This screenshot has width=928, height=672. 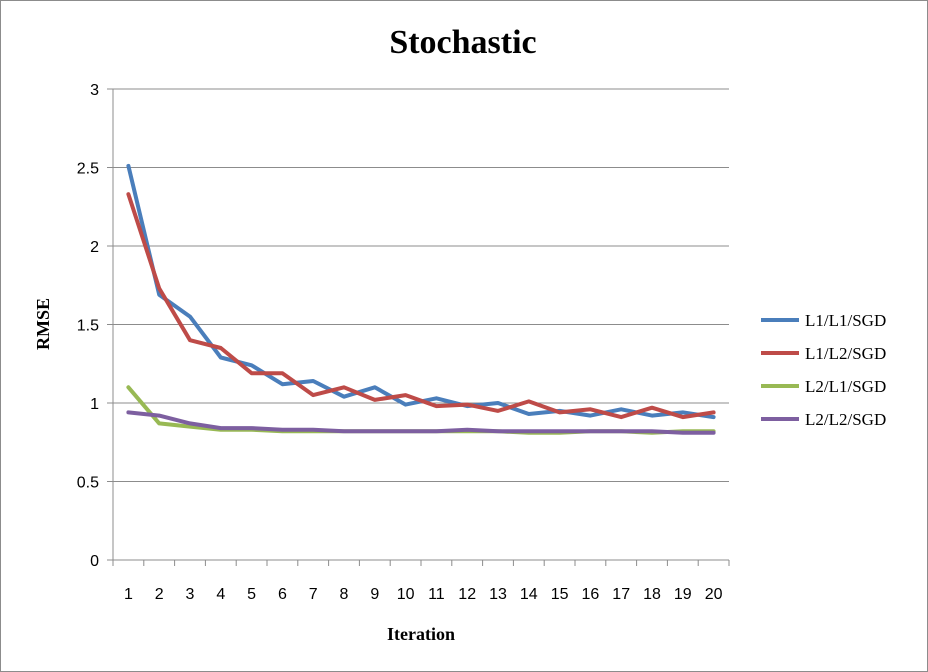 What do you see at coordinates (823, 370) in the screenshot?
I see `legend: L1/L1/SGD L1/L2/SGD L2/L1/SGD L2/L2/SGD` at bounding box center [823, 370].